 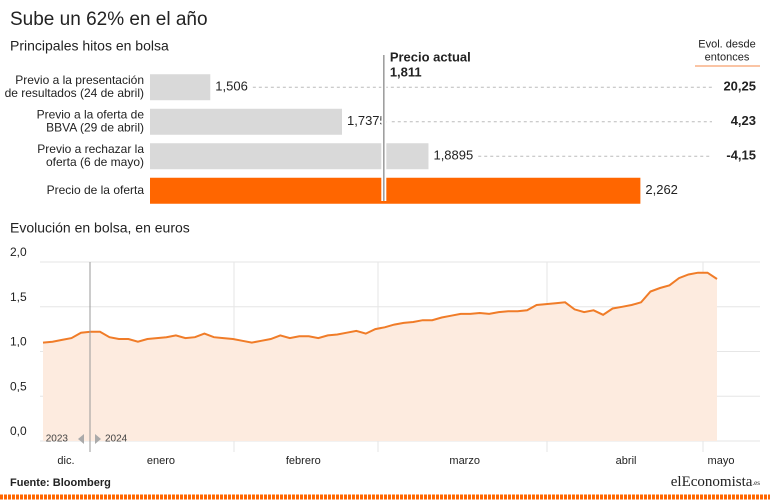 I want to click on change-value: -4,15, so click(x=741, y=155).